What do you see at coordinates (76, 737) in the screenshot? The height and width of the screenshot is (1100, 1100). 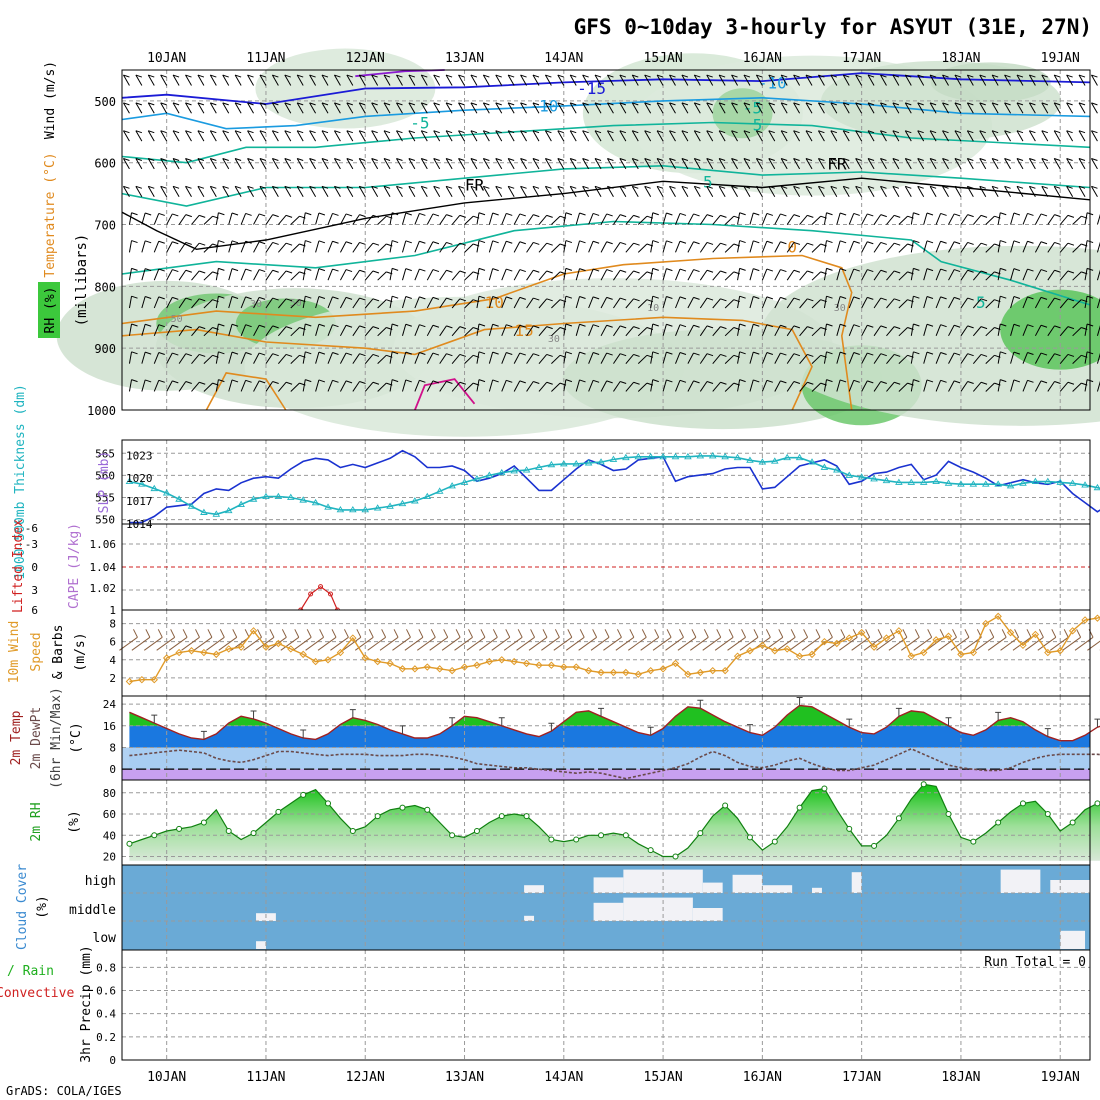 I see `temp-axis-label-4: (°C)` at bounding box center [76, 737].